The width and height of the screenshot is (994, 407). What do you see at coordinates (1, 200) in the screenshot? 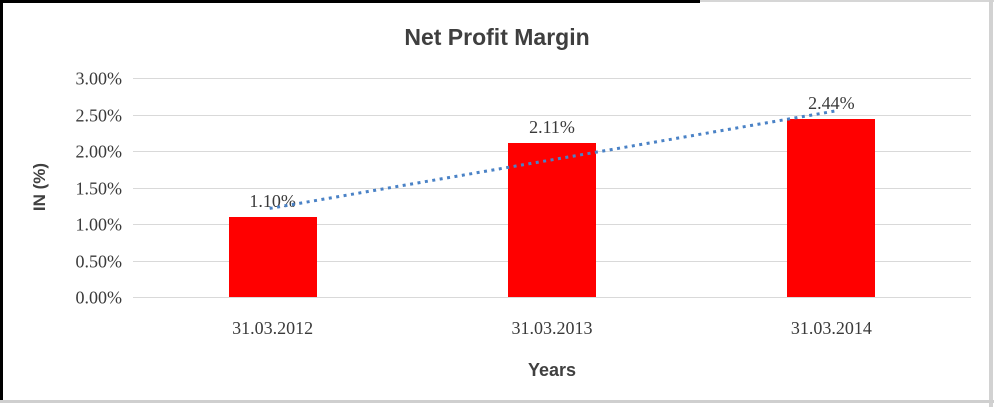
I see `frame-border-left` at bounding box center [1, 200].